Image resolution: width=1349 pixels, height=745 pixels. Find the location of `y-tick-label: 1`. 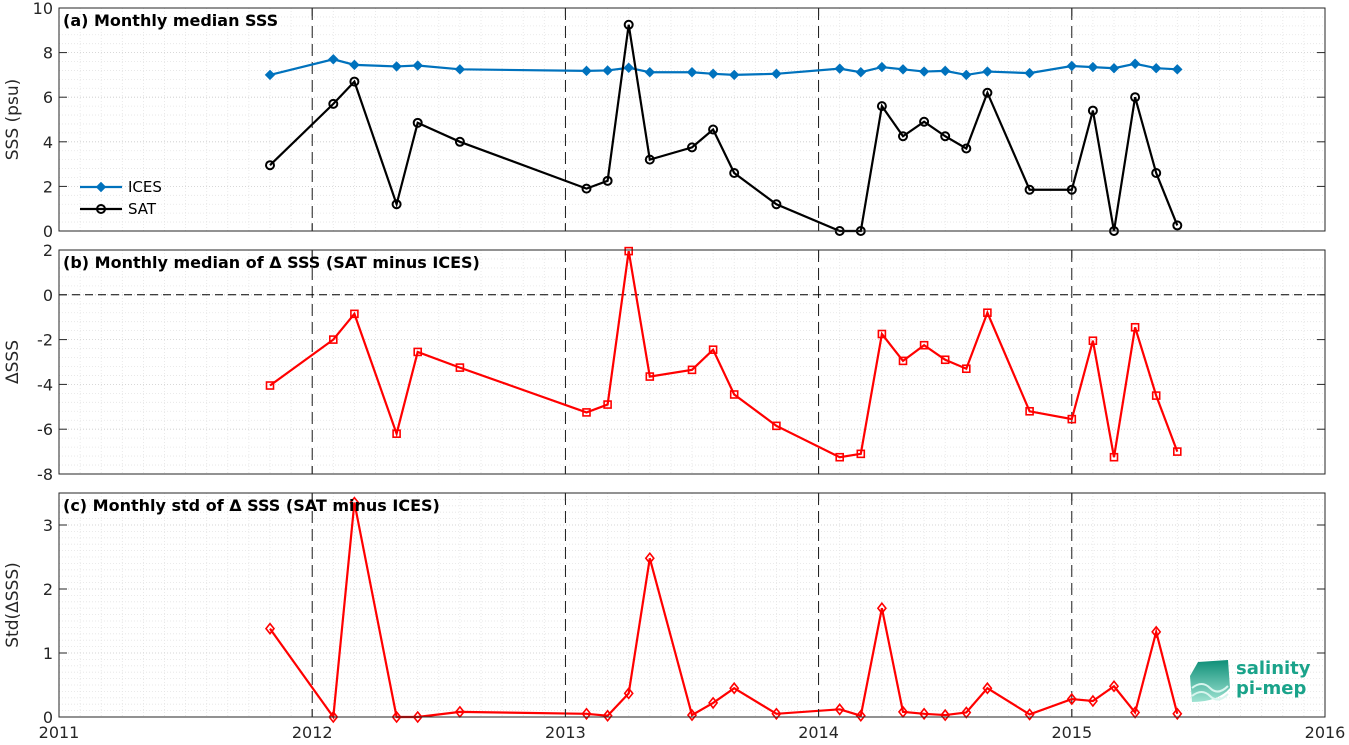

y-tick-label: 1 is located at coordinates (48, 653).